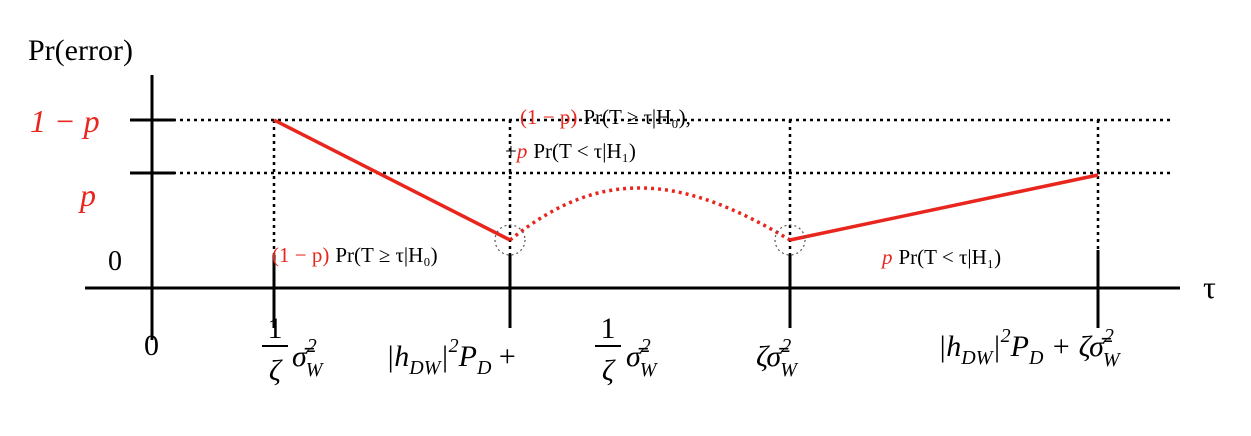 Image resolution: width=1251 pixels, height=436 pixels. I want to click on term: Pr(T ≥ τ|H₀),, so click(637, 117).